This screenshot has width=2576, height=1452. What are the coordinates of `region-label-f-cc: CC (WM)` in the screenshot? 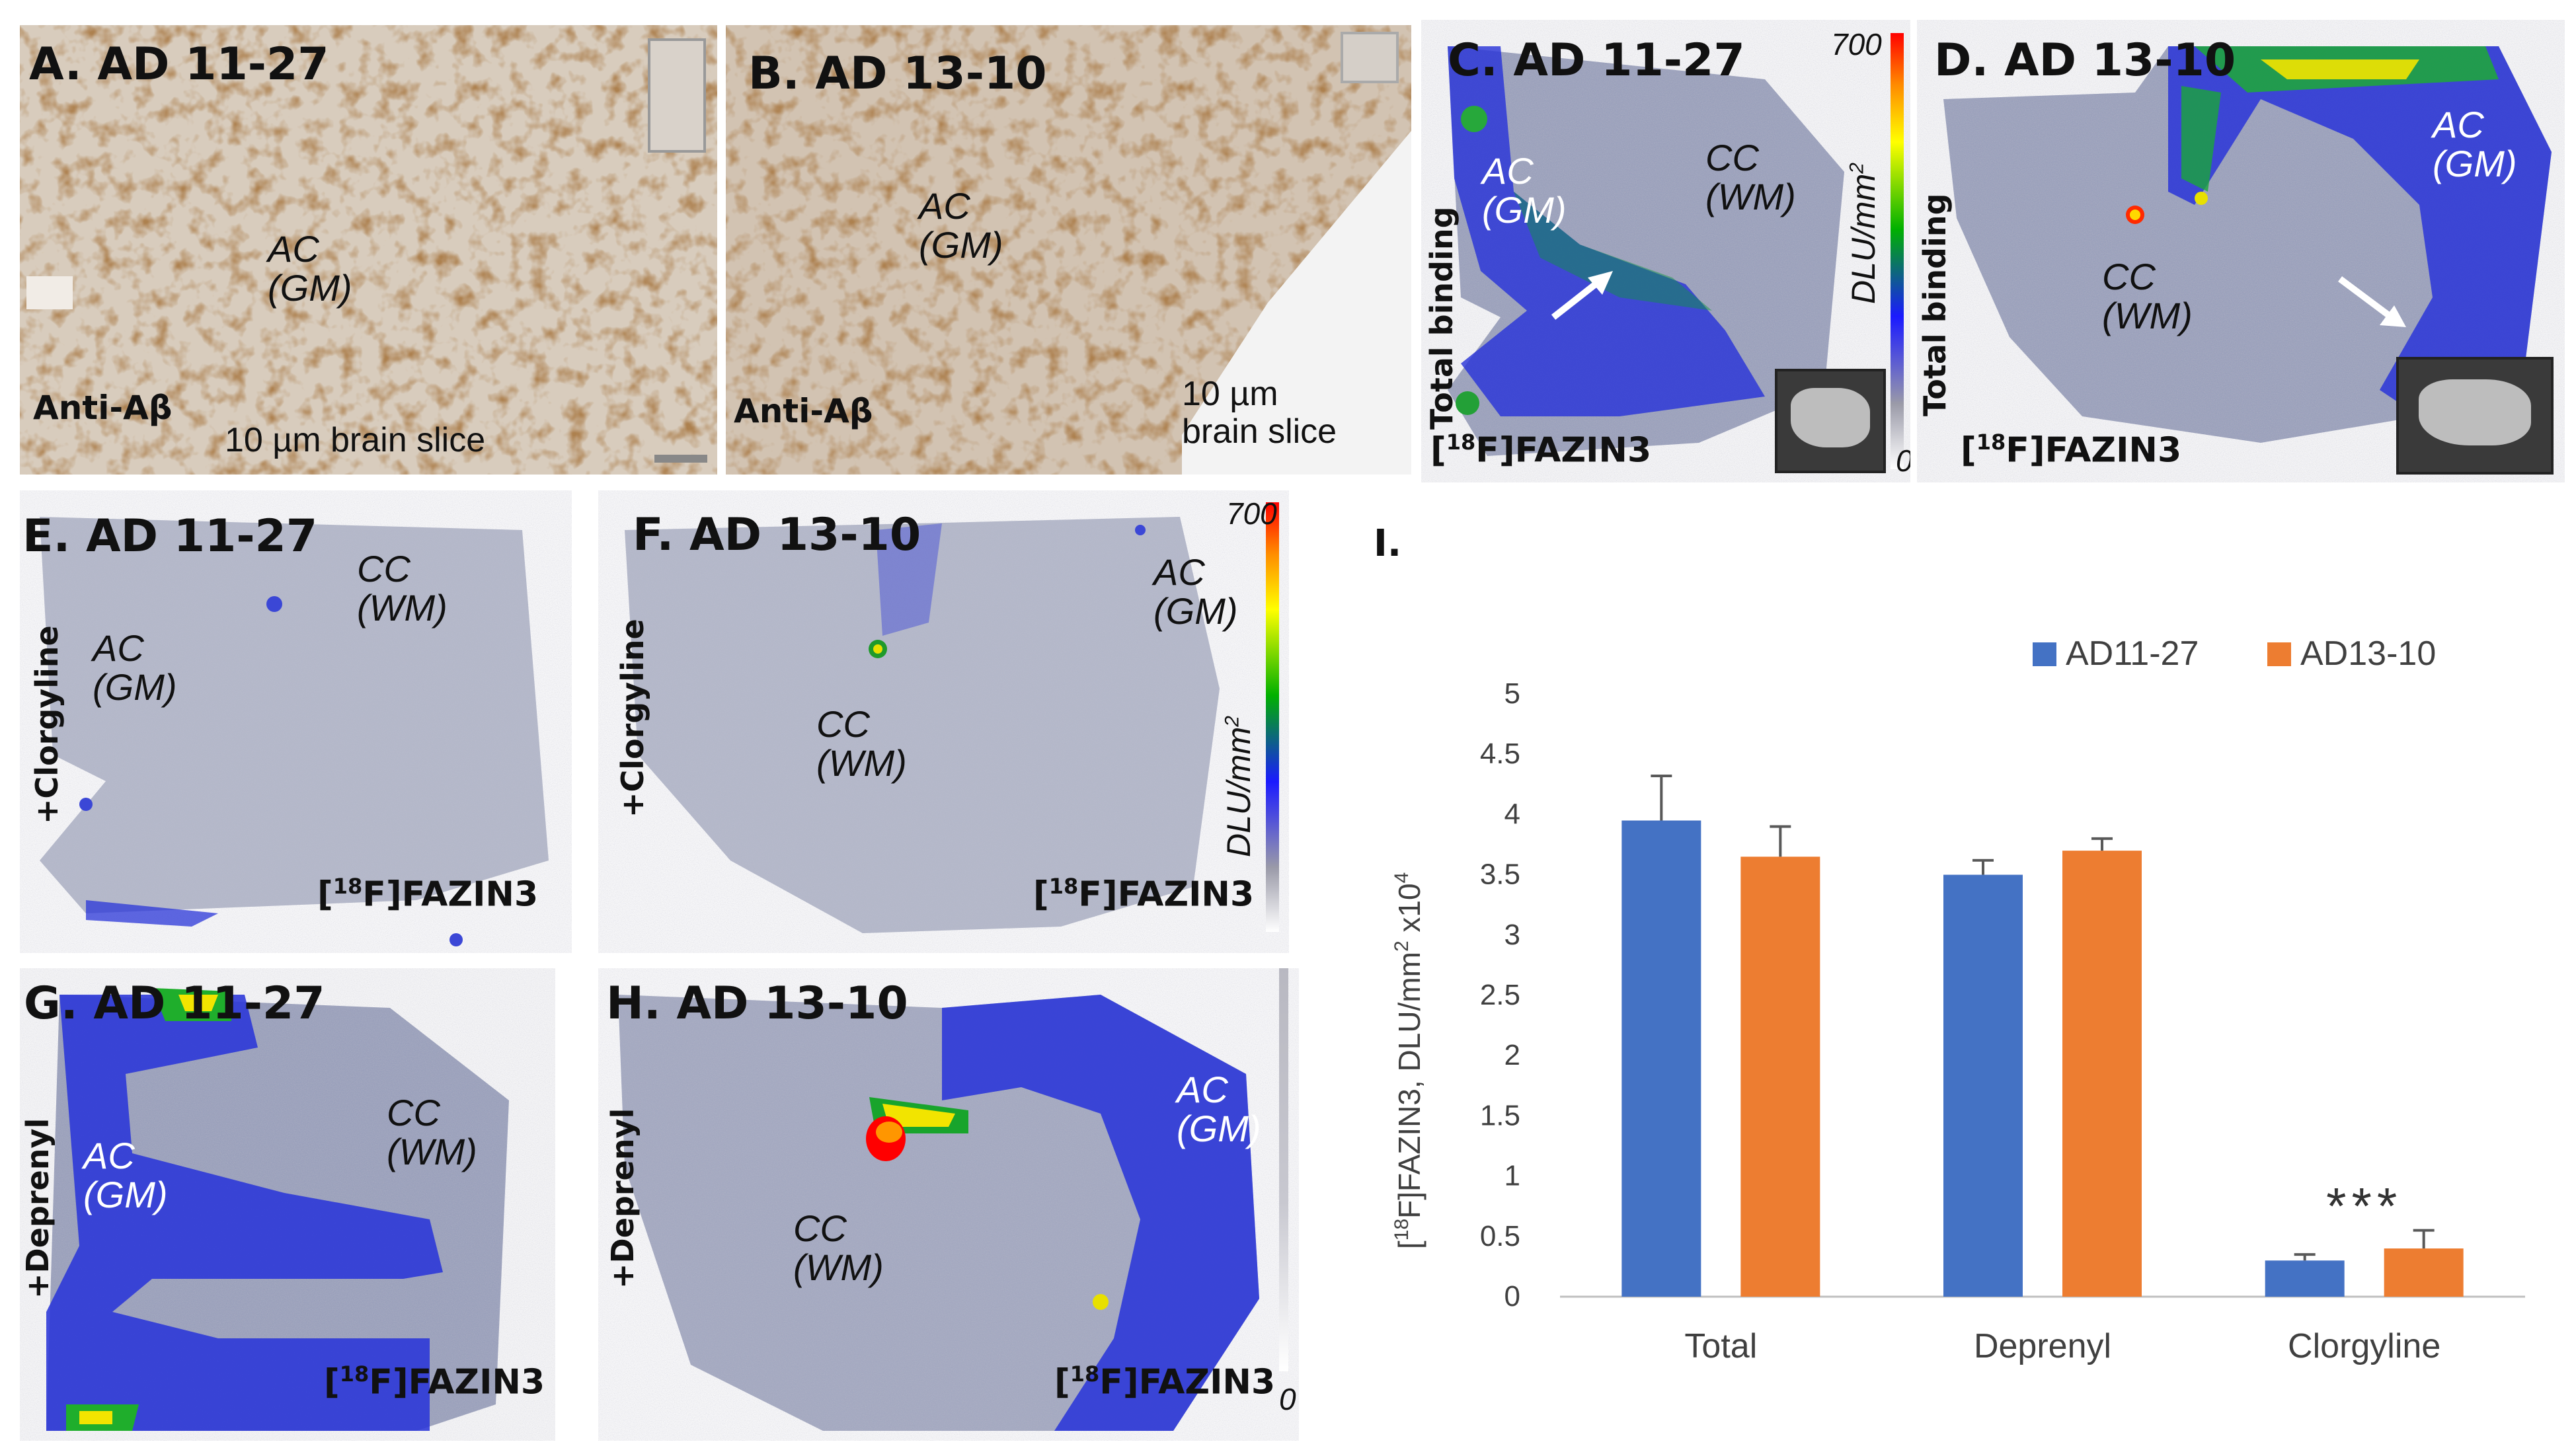 It's located at (861, 743).